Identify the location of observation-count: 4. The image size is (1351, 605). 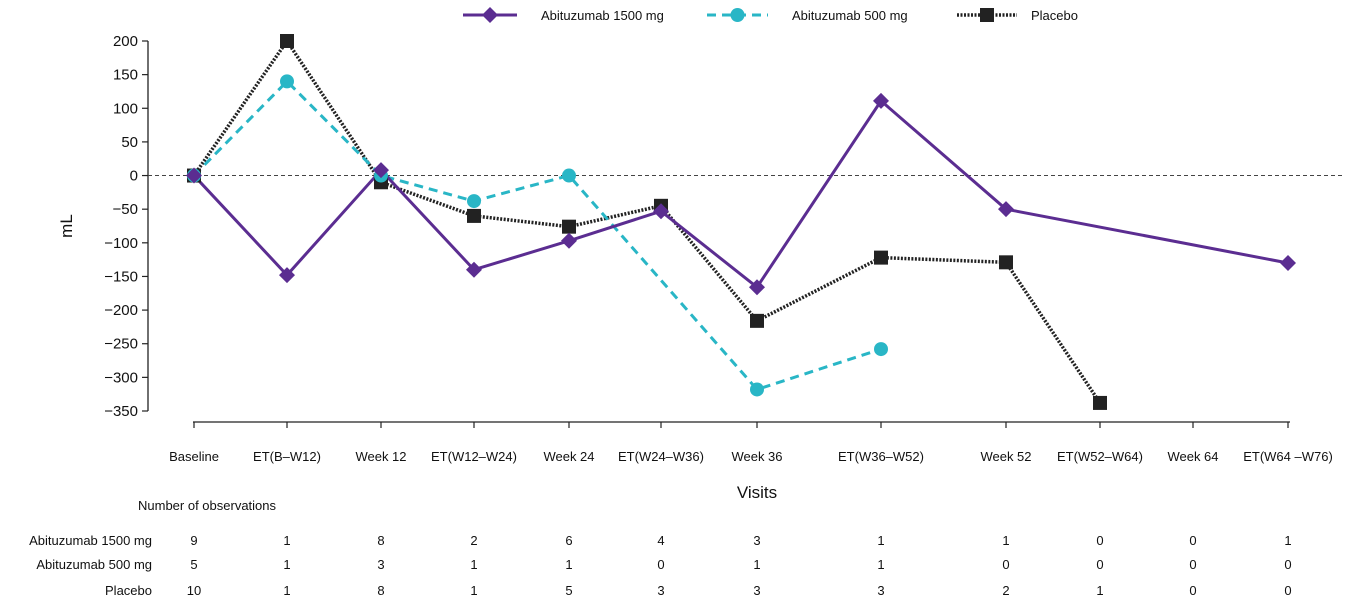
(660, 540).